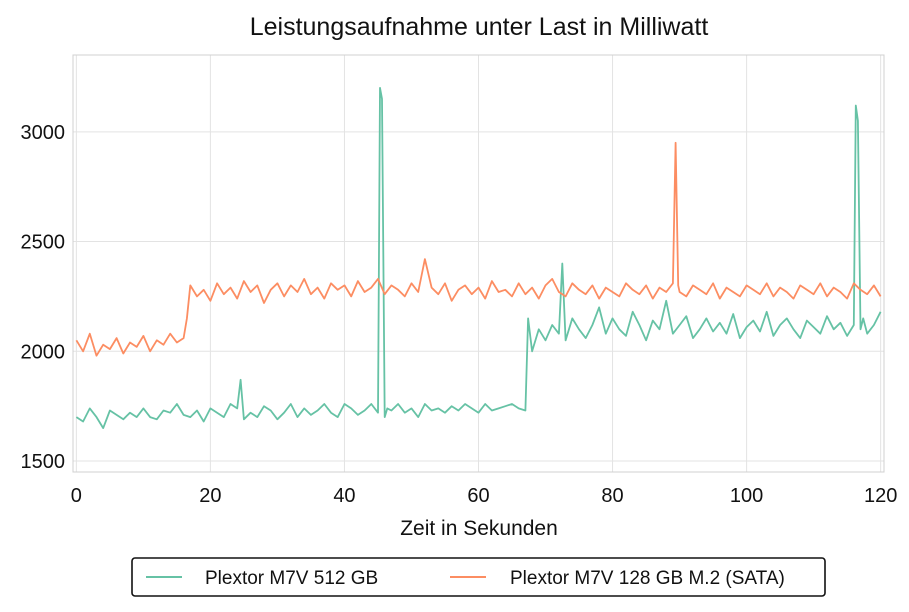  What do you see at coordinates (746, 496) in the screenshot?
I see `x-tick-label: 100` at bounding box center [746, 496].